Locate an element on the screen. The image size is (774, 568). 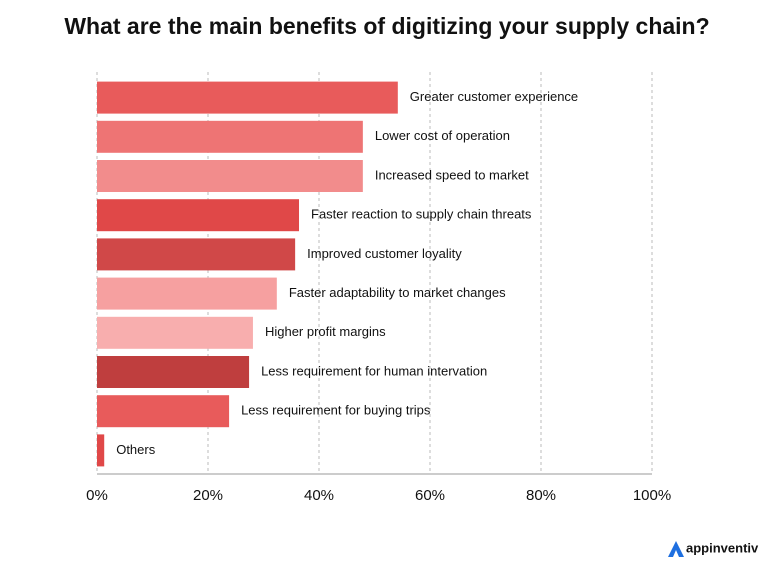
x-tick-label: 40% is located at coordinates (319, 495).